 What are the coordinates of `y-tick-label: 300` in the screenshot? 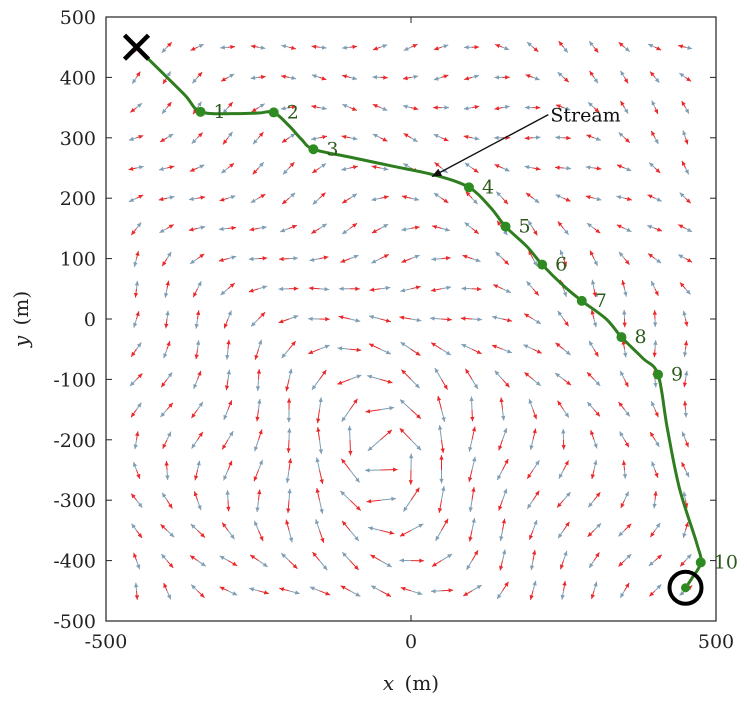 It's located at (78, 139).